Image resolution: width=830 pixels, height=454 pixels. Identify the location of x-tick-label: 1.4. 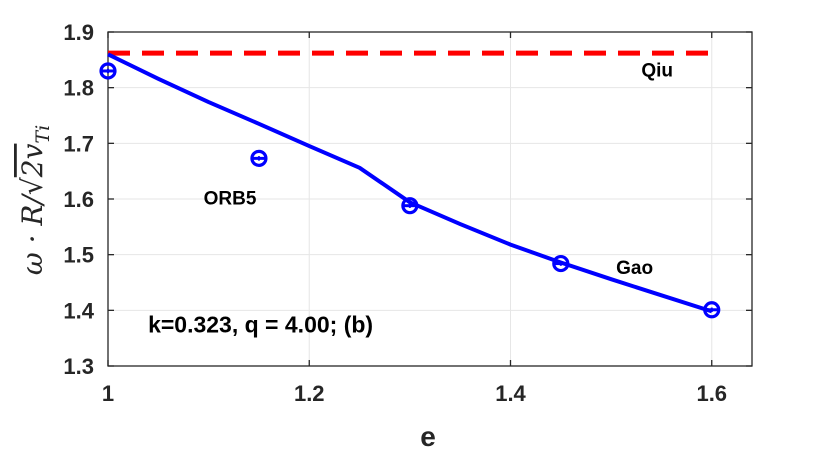
(510, 393).